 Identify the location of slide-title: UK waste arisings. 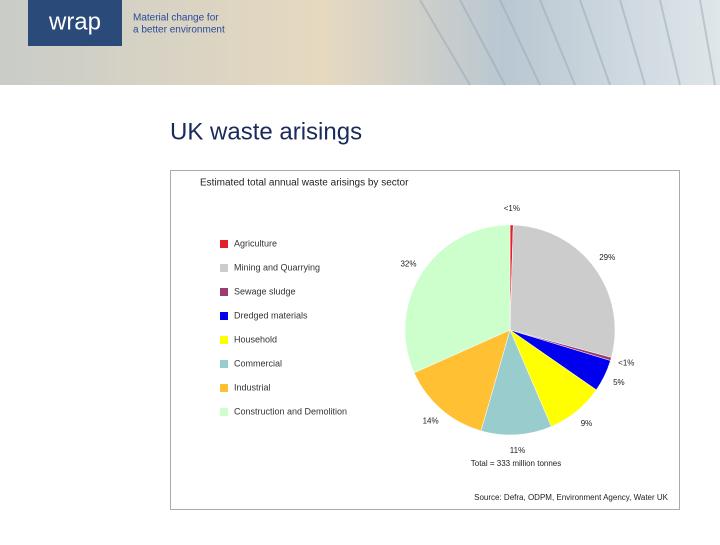
(266, 131).